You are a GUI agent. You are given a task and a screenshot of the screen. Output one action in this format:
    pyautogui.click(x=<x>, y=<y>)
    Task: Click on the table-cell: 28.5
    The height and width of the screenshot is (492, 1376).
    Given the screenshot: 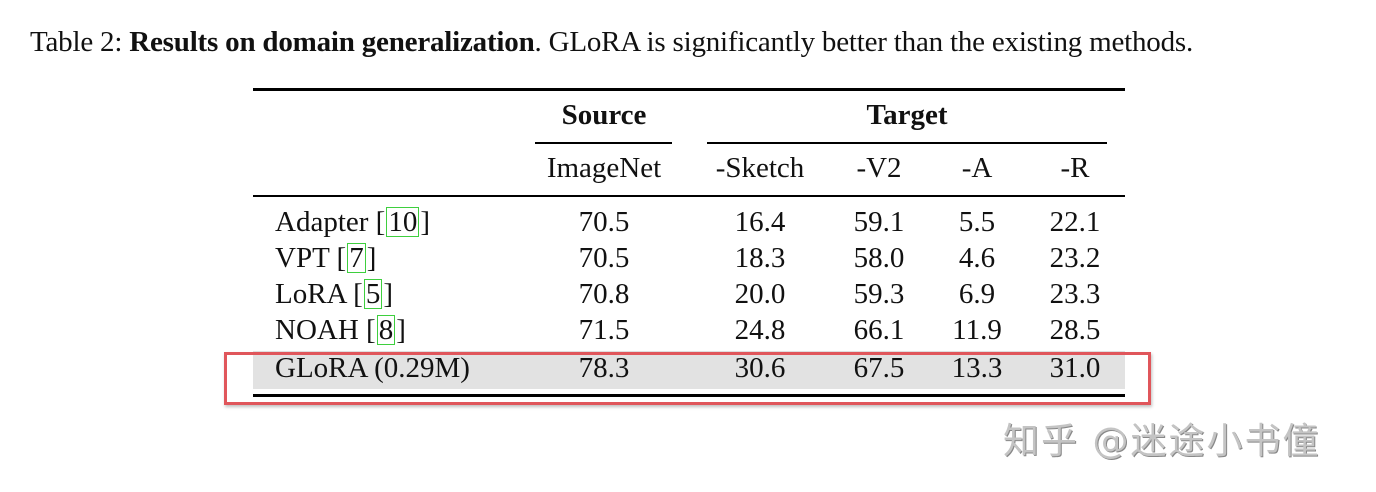 What is the action you would take?
    pyautogui.click(x=1075, y=330)
    